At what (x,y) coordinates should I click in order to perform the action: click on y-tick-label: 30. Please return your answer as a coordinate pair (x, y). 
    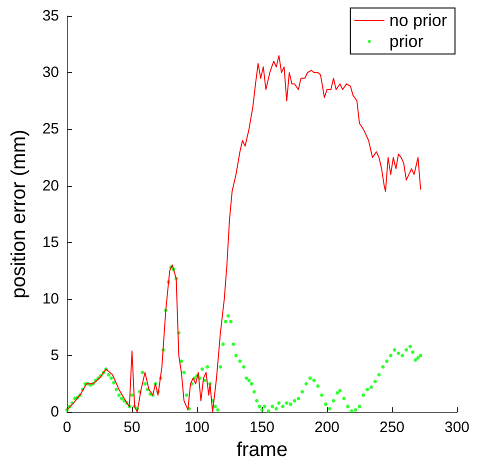
    Looking at the image, I should click on (50, 73).